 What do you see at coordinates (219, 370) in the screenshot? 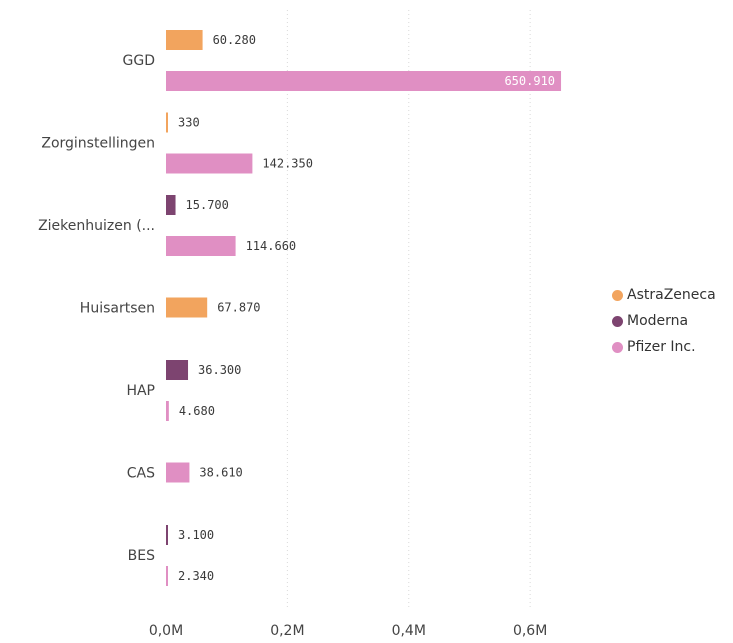
I see `data-label-hap-moderna: 36.300` at bounding box center [219, 370].